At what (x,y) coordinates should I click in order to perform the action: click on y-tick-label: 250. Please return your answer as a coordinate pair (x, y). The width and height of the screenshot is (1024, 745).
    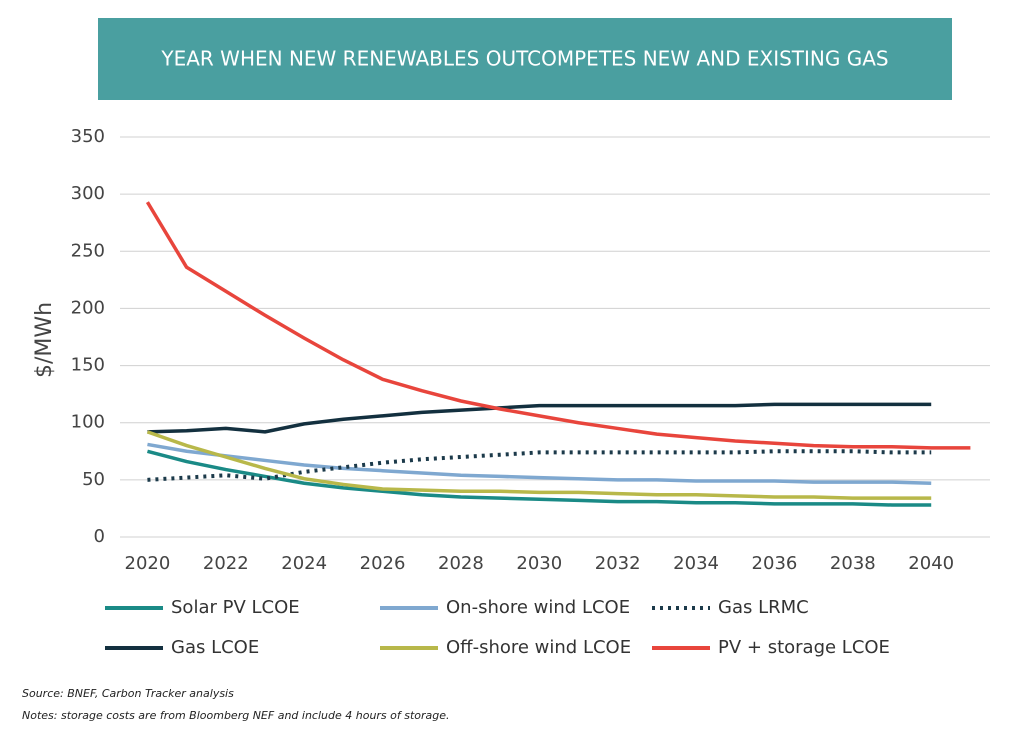
    Looking at the image, I should click on (88, 250).